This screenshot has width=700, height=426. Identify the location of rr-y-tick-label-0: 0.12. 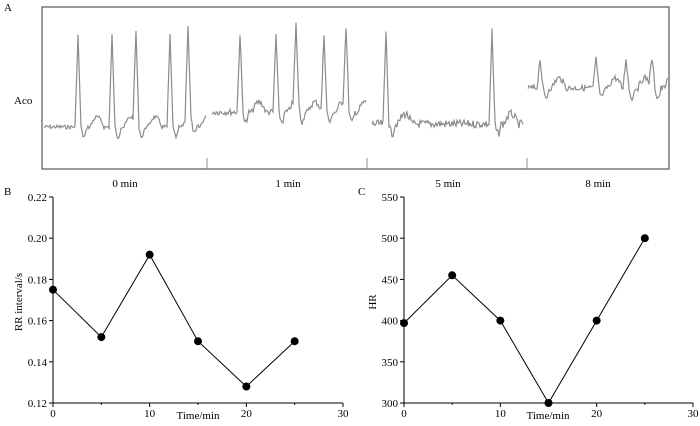
(37, 404).